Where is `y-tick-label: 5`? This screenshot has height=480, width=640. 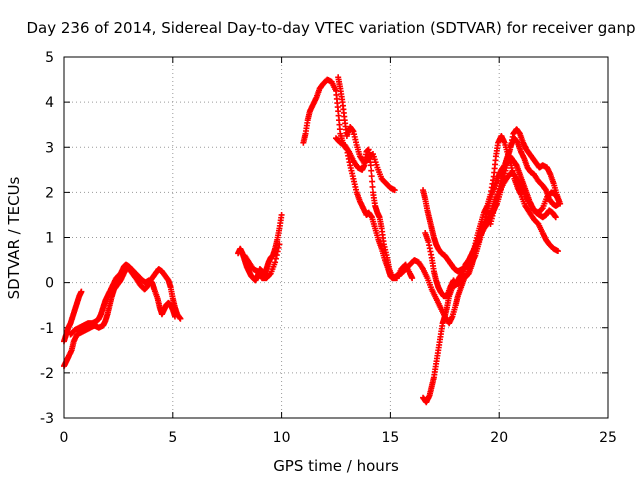 y-tick-label: 5 is located at coordinates (49, 58).